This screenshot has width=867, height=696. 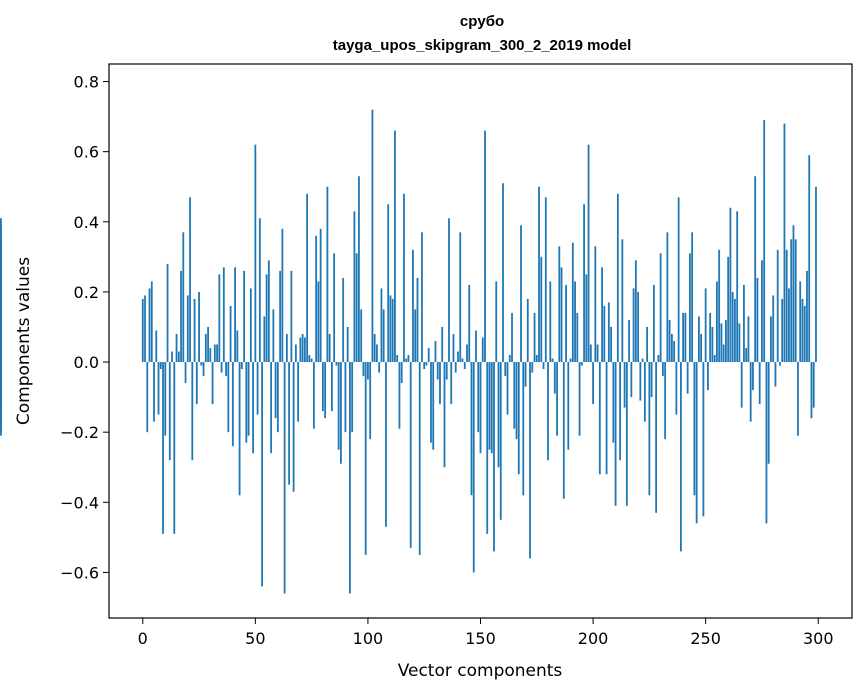 What do you see at coordinates (143, 638) in the screenshot?
I see `x-tick-label: 0` at bounding box center [143, 638].